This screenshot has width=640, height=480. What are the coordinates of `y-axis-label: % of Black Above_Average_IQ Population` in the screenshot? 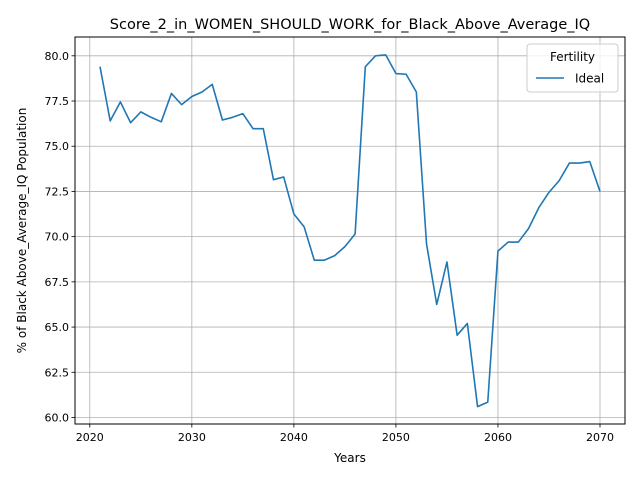 It's located at (22, 231).